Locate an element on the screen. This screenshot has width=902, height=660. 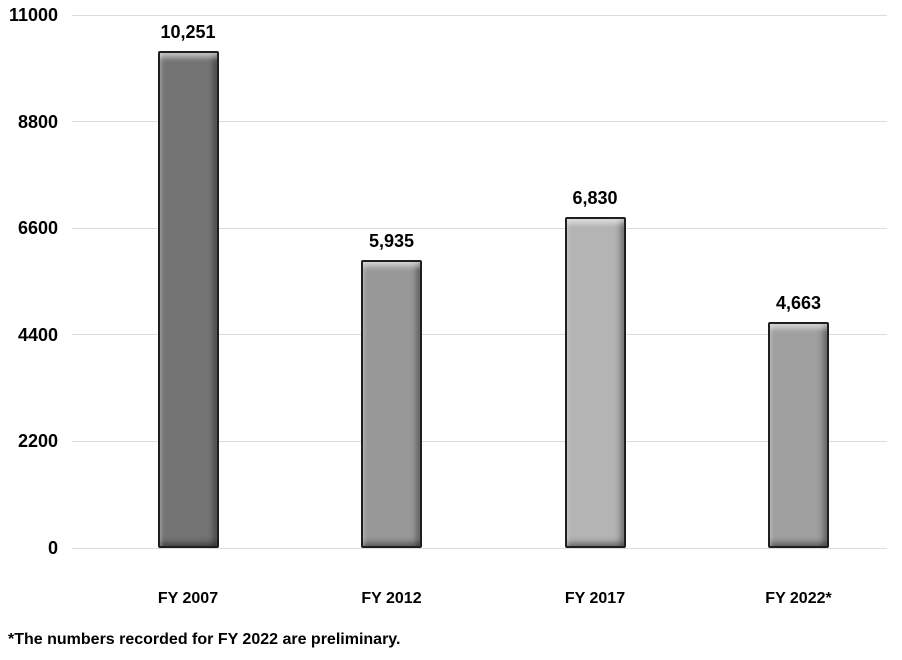
y-tick-label: 6600 is located at coordinates (37, 228).